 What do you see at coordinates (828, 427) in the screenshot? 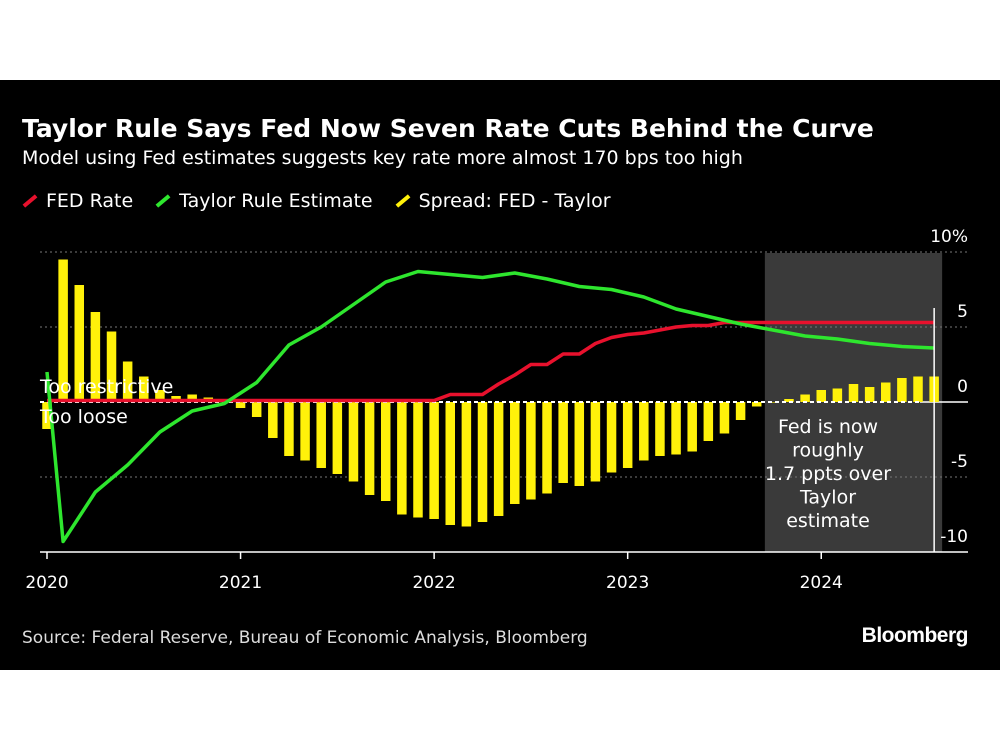
I see `callout-line: Fed is now` at bounding box center [828, 427].